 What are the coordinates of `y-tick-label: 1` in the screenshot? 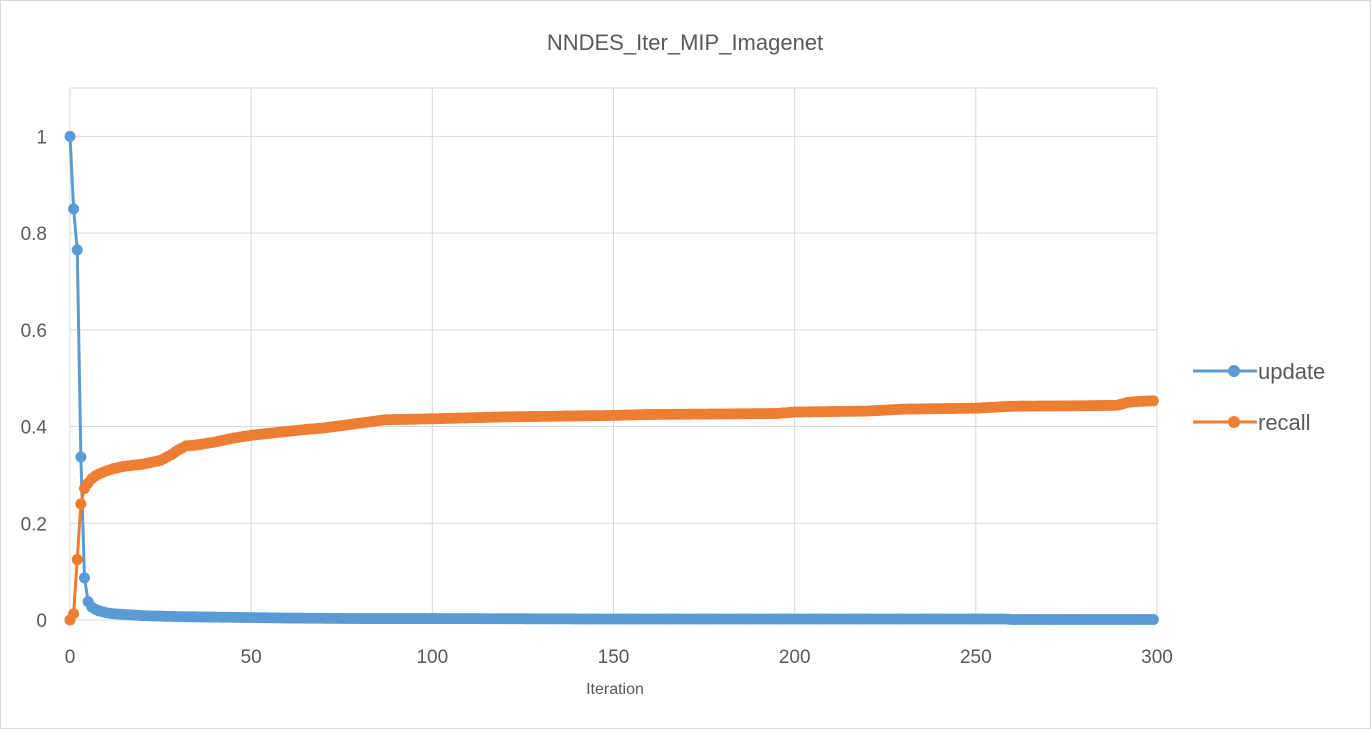 It's located at (41, 137).